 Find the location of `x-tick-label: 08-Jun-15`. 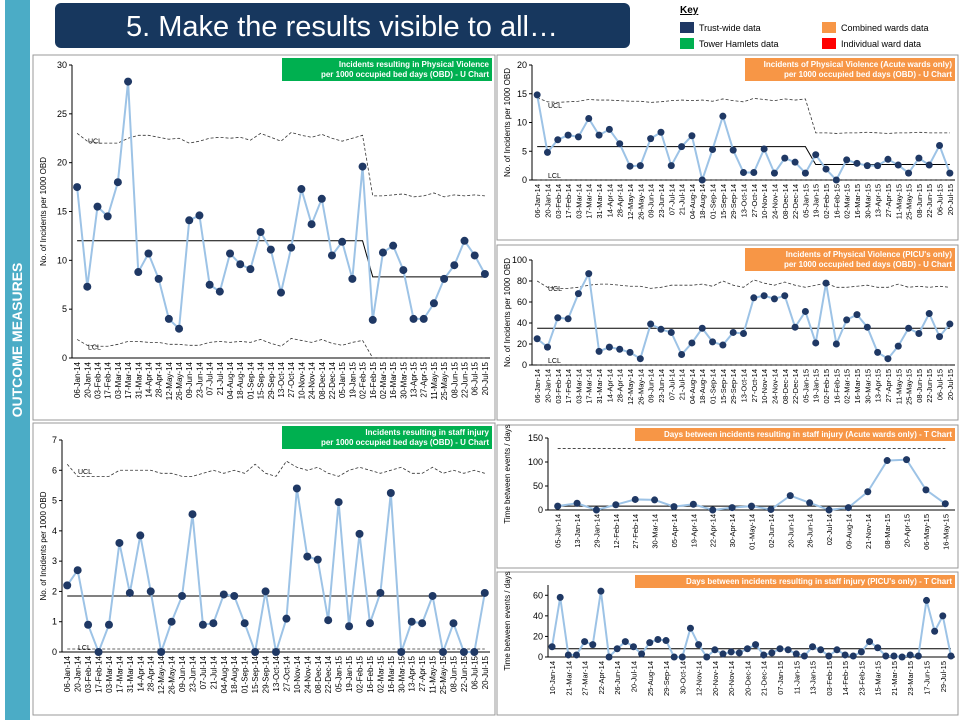

x-tick-label: 08-Jun-15 is located at coordinates (453, 673).